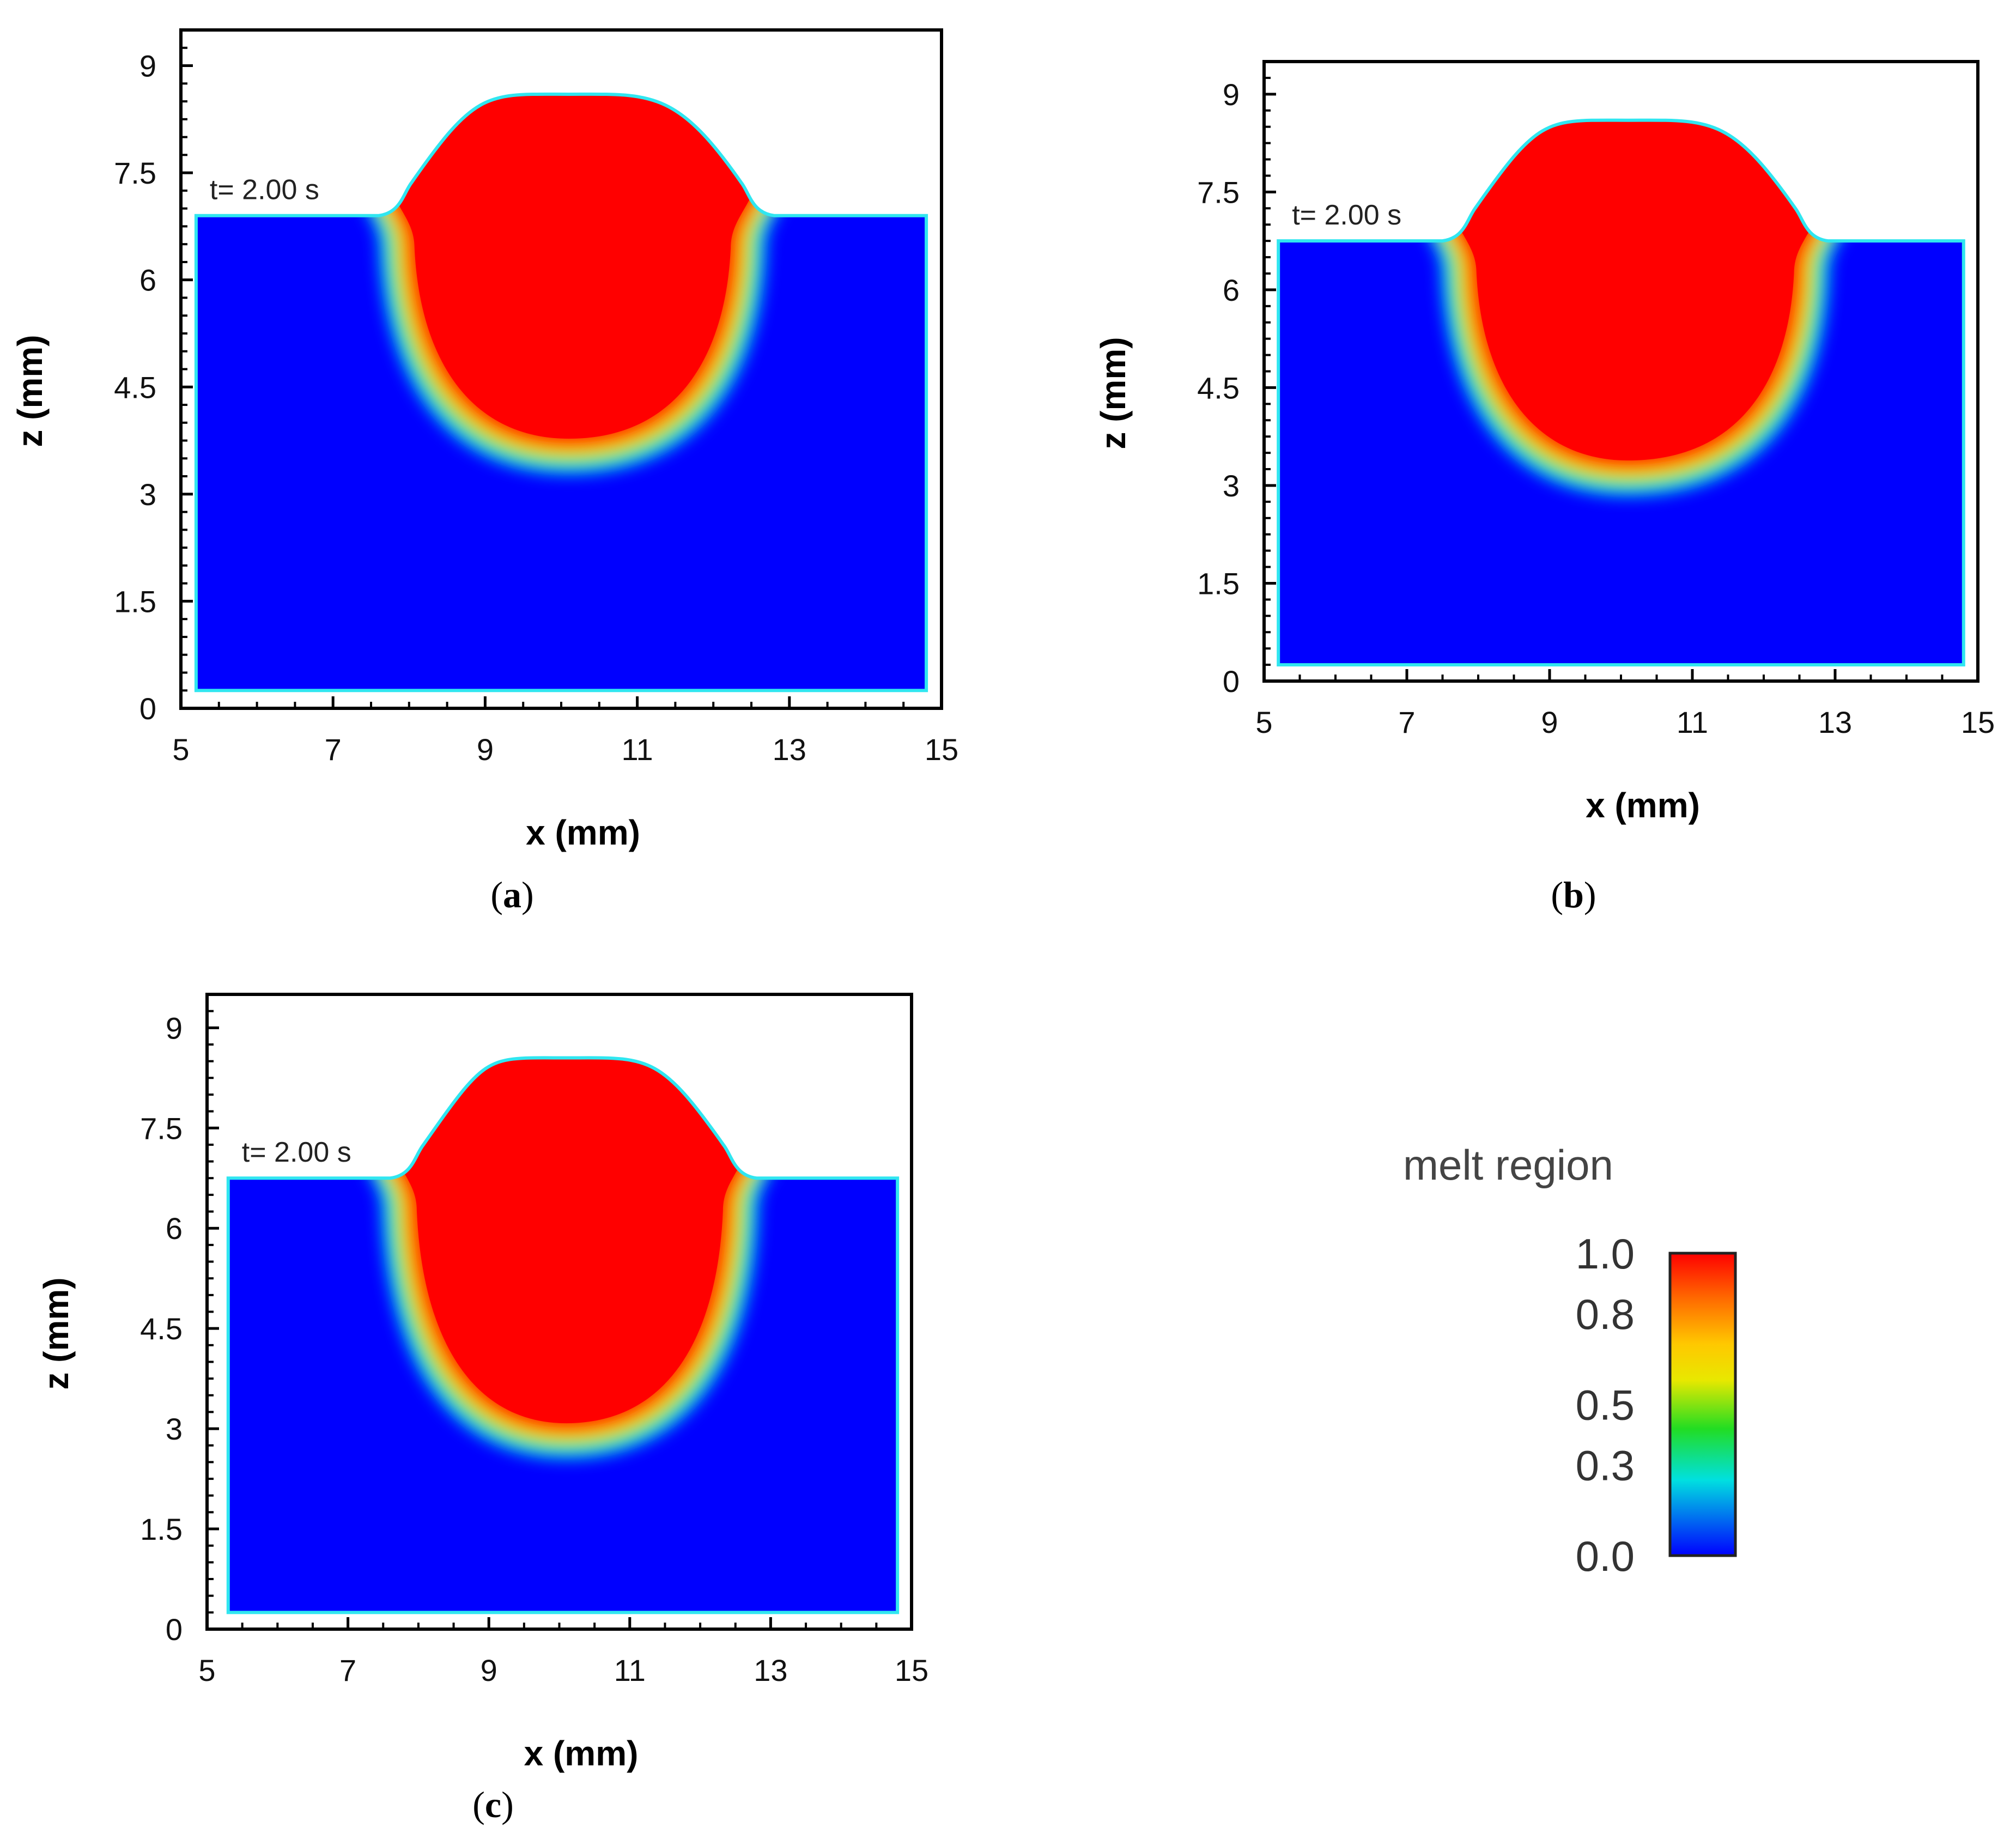 Image resolution: width=2016 pixels, height=1846 pixels. I want to click on y-tick-label-b: 9, so click(1231, 94).